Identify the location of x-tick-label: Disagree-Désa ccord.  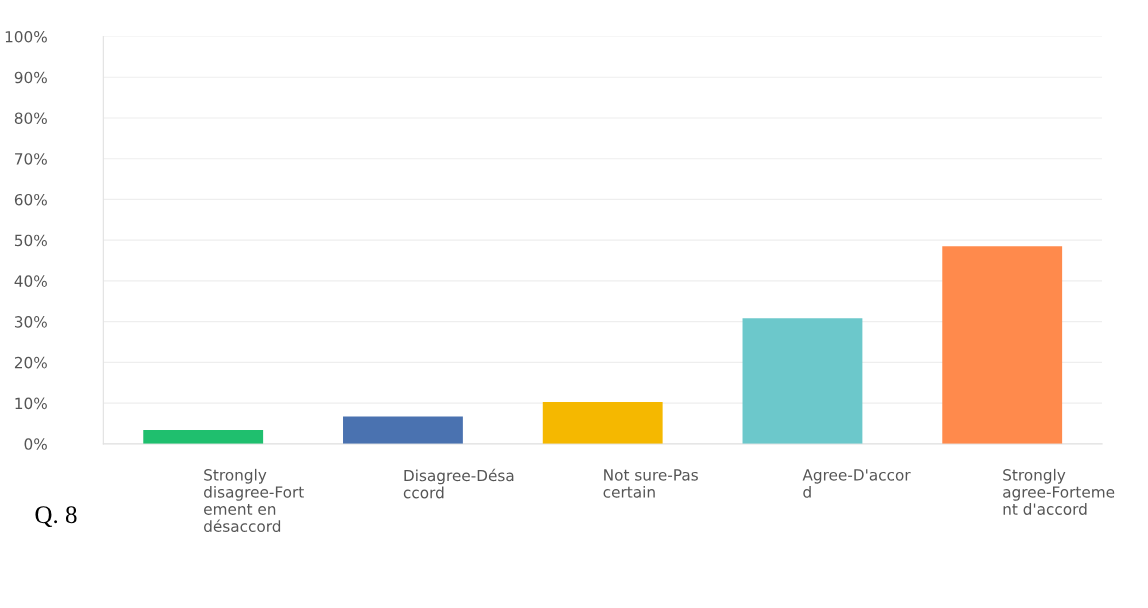
(458, 483).